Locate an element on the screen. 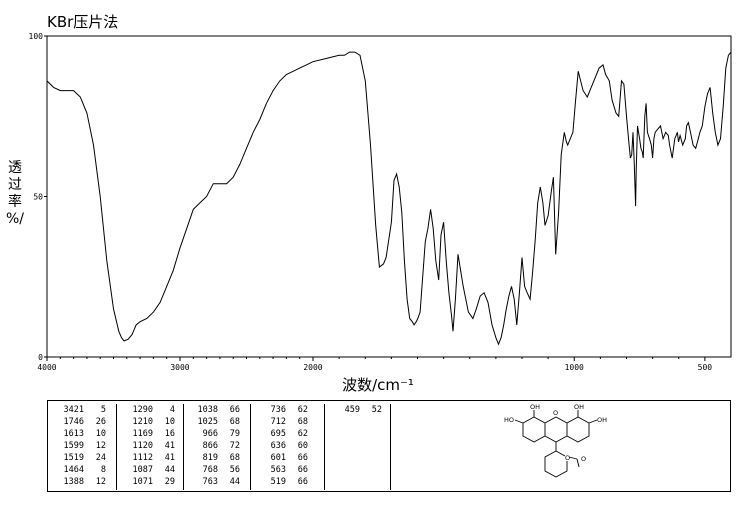  peak-transmittance: 4 is located at coordinates (172, 410).